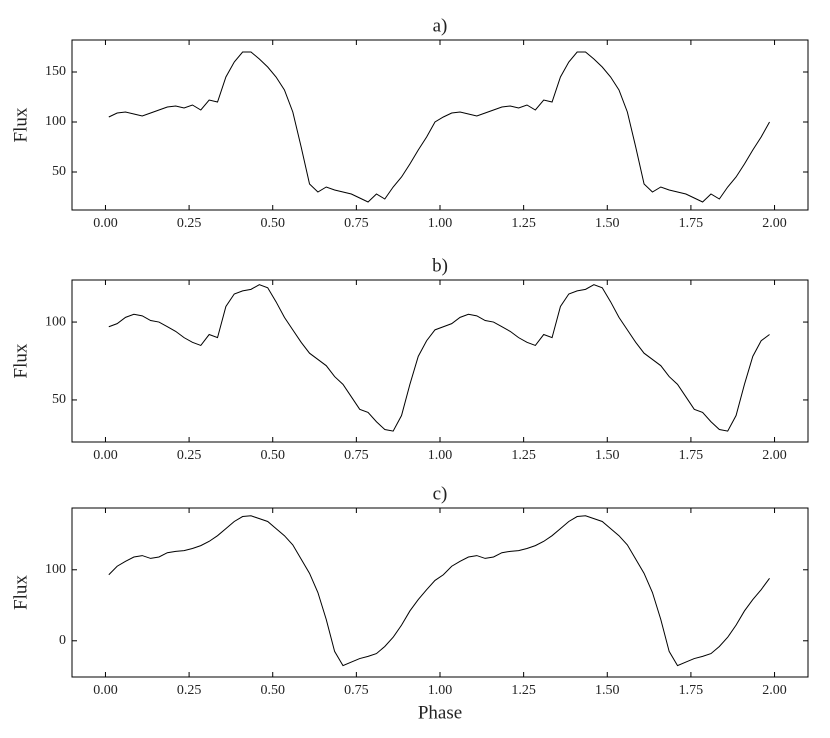 The height and width of the screenshot is (738, 830). Describe the element at coordinates (55, 71) in the screenshot. I see `y-tick-label: 150` at that location.